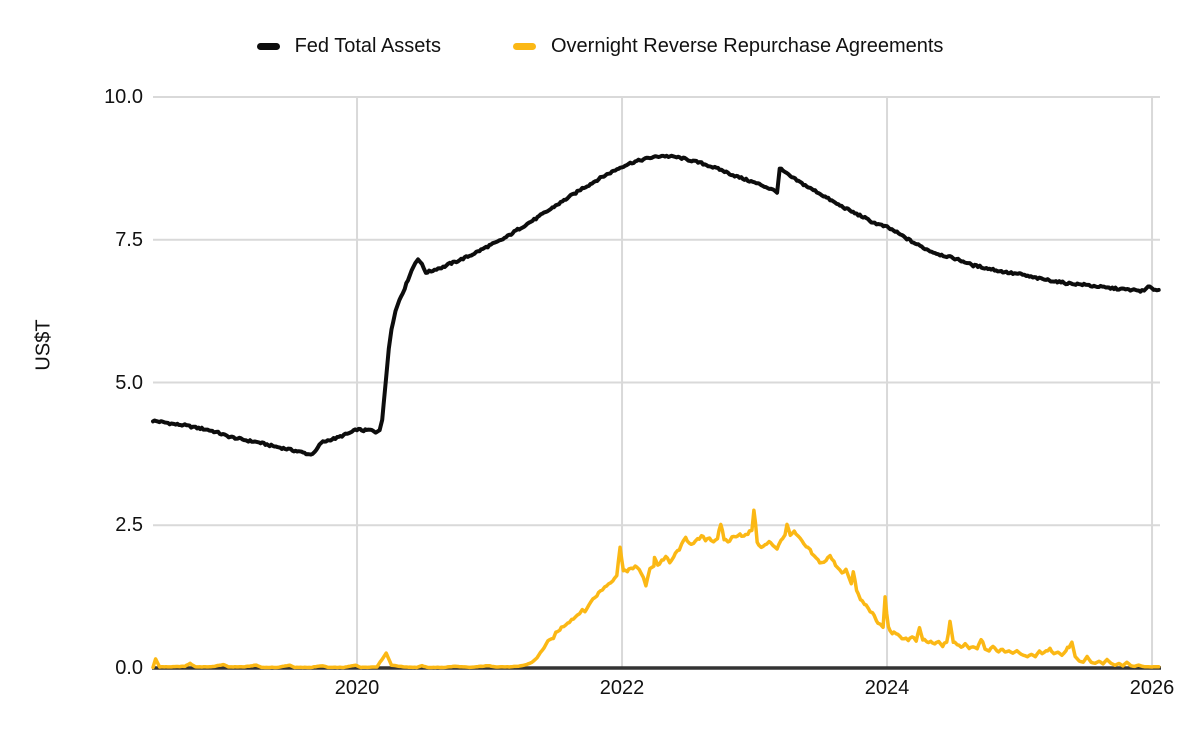 The height and width of the screenshot is (742, 1200). What do you see at coordinates (524, 46) in the screenshot?
I see `overnight-rrp-swatch-icon` at bounding box center [524, 46].